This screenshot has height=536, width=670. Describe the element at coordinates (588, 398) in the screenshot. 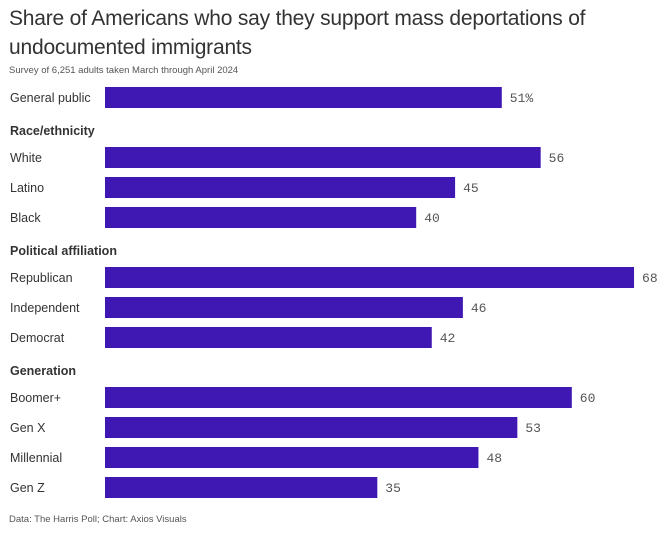

I see `value-label: 60` at that location.